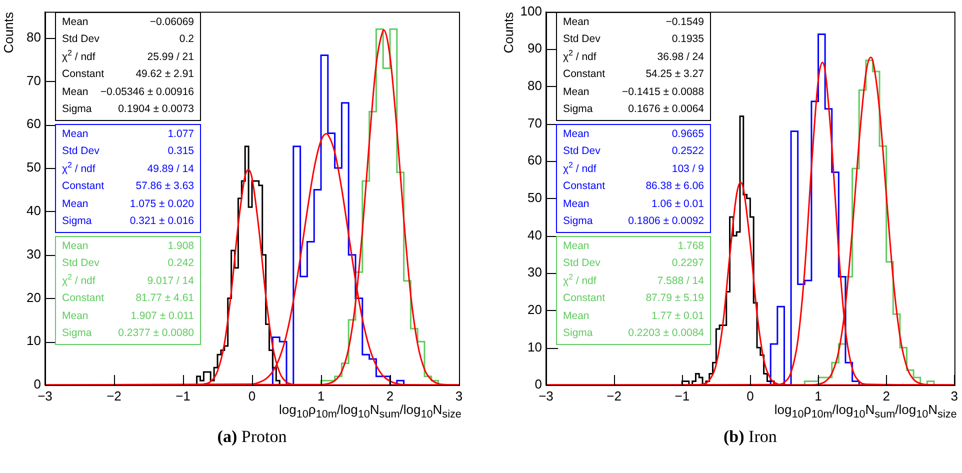  What do you see at coordinates (156, 110) in the screenshot?
I see `annotation: 0.1904 ± 0.0073` at bounding box center [156, 110].